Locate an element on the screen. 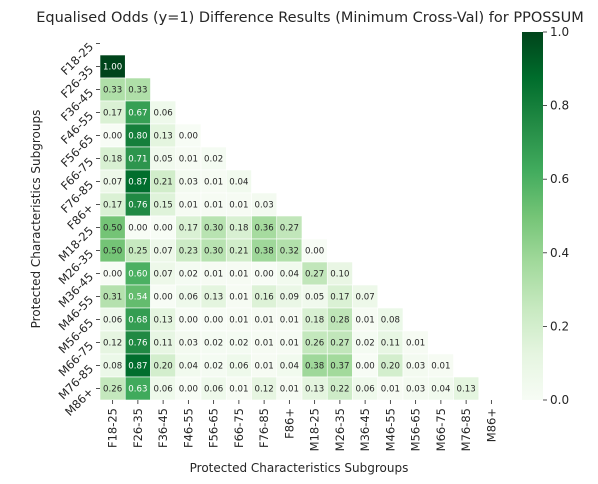 The image size is (598, 484). cell-value-label: 0.71 is located at coordinates (137, 160).